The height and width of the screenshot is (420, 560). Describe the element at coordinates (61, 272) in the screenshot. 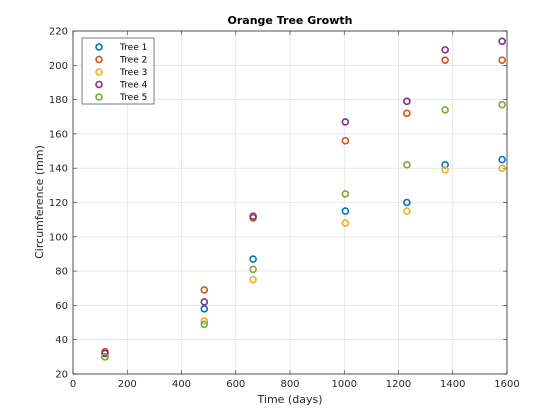

I see `y-tick-label: 80` at that location.